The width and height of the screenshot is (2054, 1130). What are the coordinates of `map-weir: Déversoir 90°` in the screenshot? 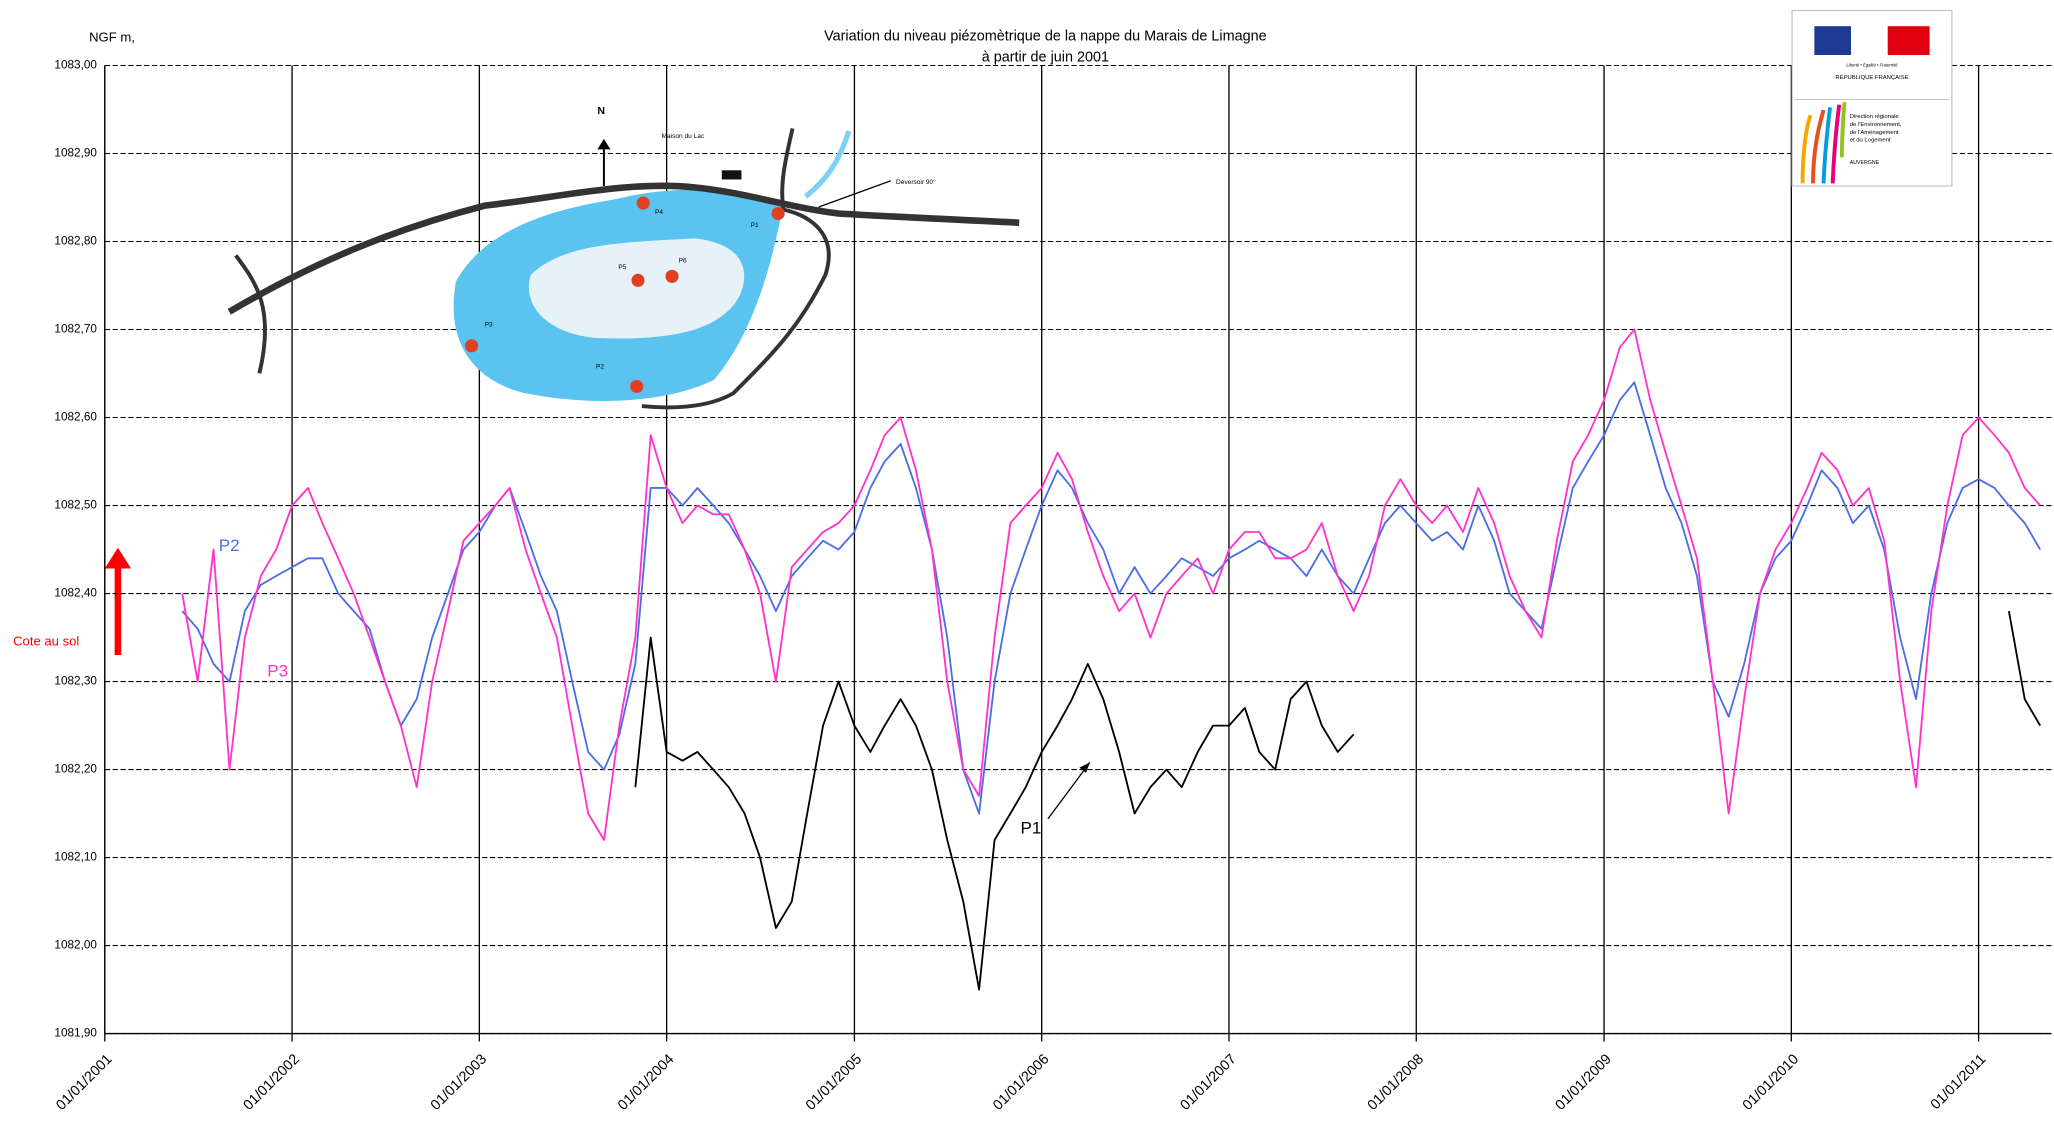 It's located at (916, 182).